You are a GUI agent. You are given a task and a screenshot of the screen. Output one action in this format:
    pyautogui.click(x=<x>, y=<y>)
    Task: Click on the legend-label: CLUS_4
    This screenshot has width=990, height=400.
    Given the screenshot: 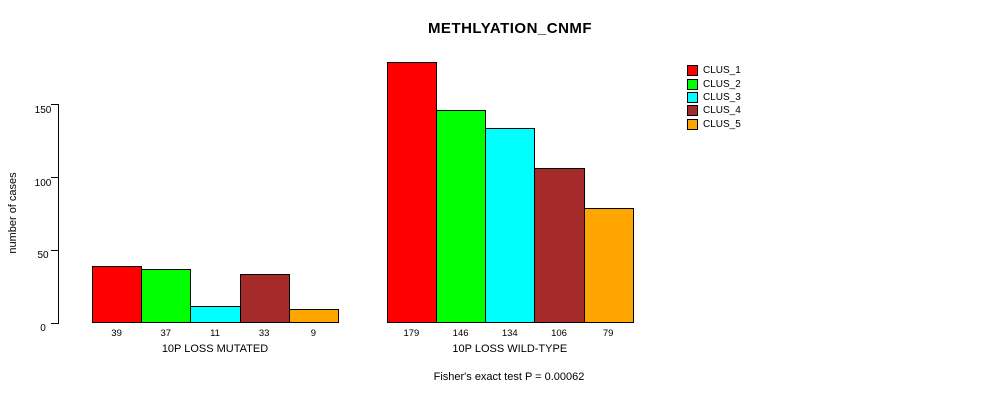 What is the action you would take?
    pyautogui.click(x=722, y=111)
    